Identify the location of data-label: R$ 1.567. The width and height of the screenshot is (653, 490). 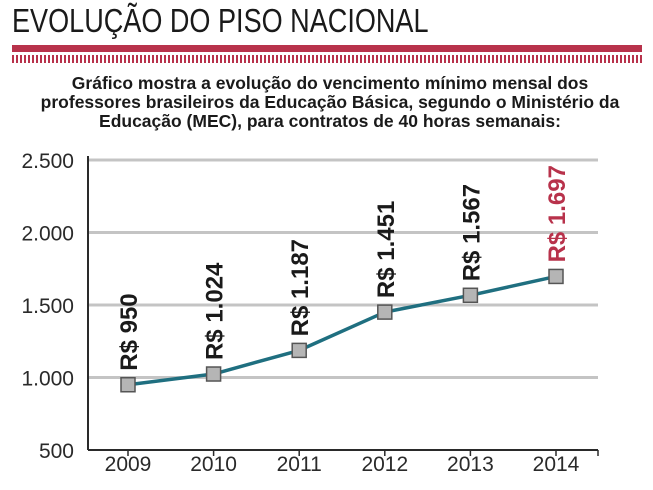
(471, 232).